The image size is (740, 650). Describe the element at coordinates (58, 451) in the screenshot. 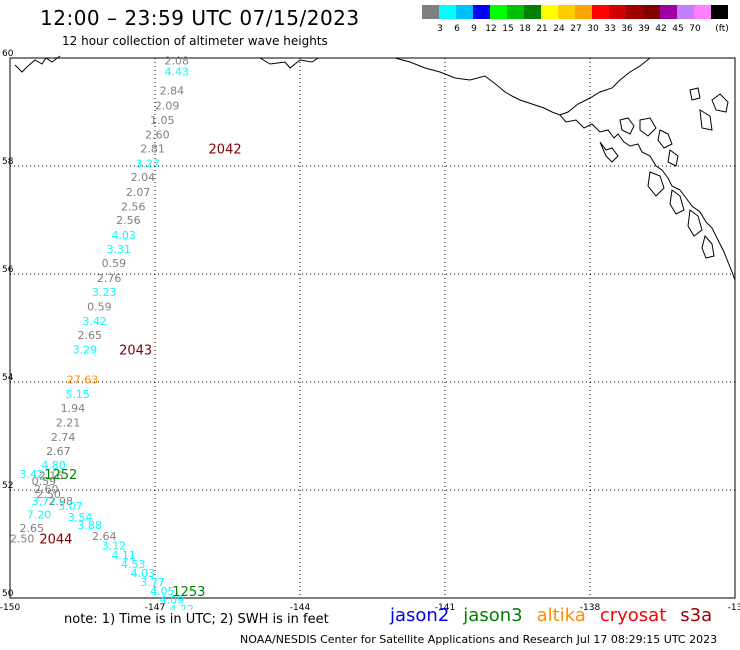

I see `wave-height-value: 2.67` at that location.